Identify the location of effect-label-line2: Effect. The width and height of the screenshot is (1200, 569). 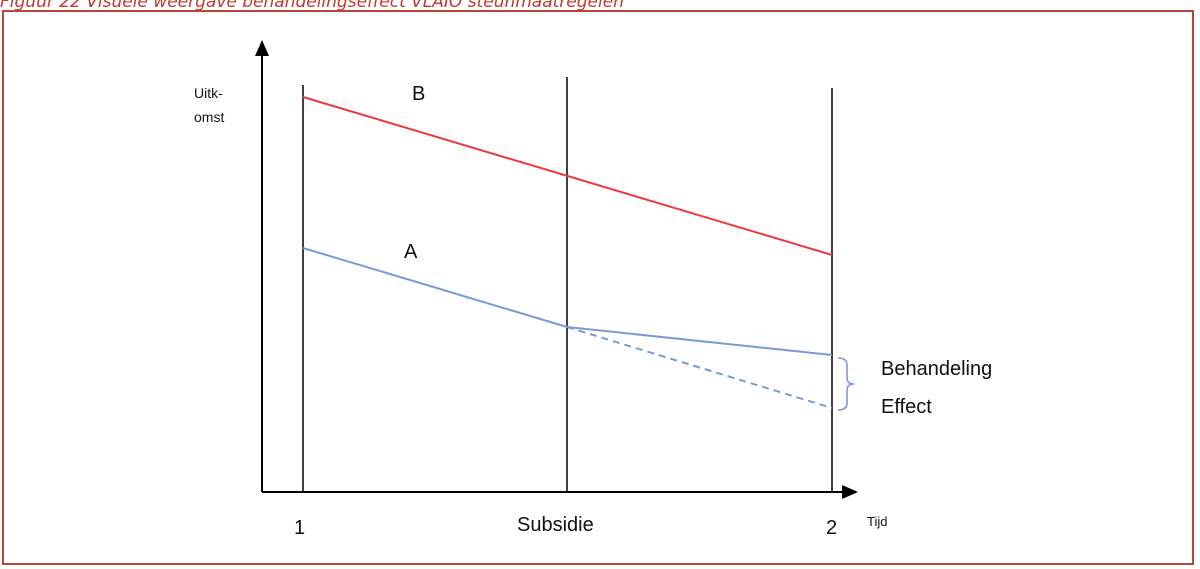
(906, 407).